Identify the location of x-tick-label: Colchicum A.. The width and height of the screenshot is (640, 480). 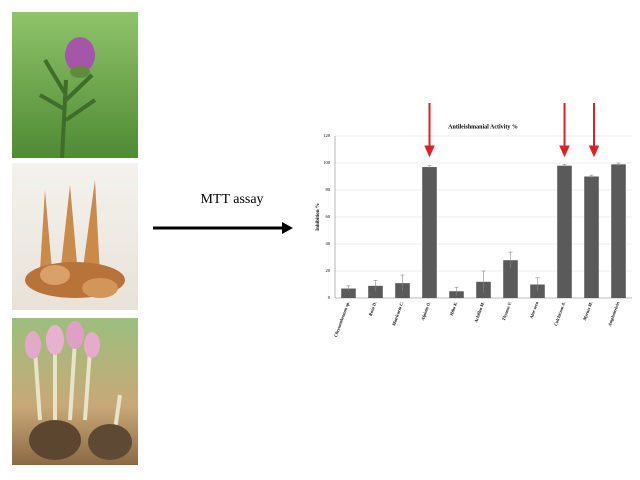
(559, 314).